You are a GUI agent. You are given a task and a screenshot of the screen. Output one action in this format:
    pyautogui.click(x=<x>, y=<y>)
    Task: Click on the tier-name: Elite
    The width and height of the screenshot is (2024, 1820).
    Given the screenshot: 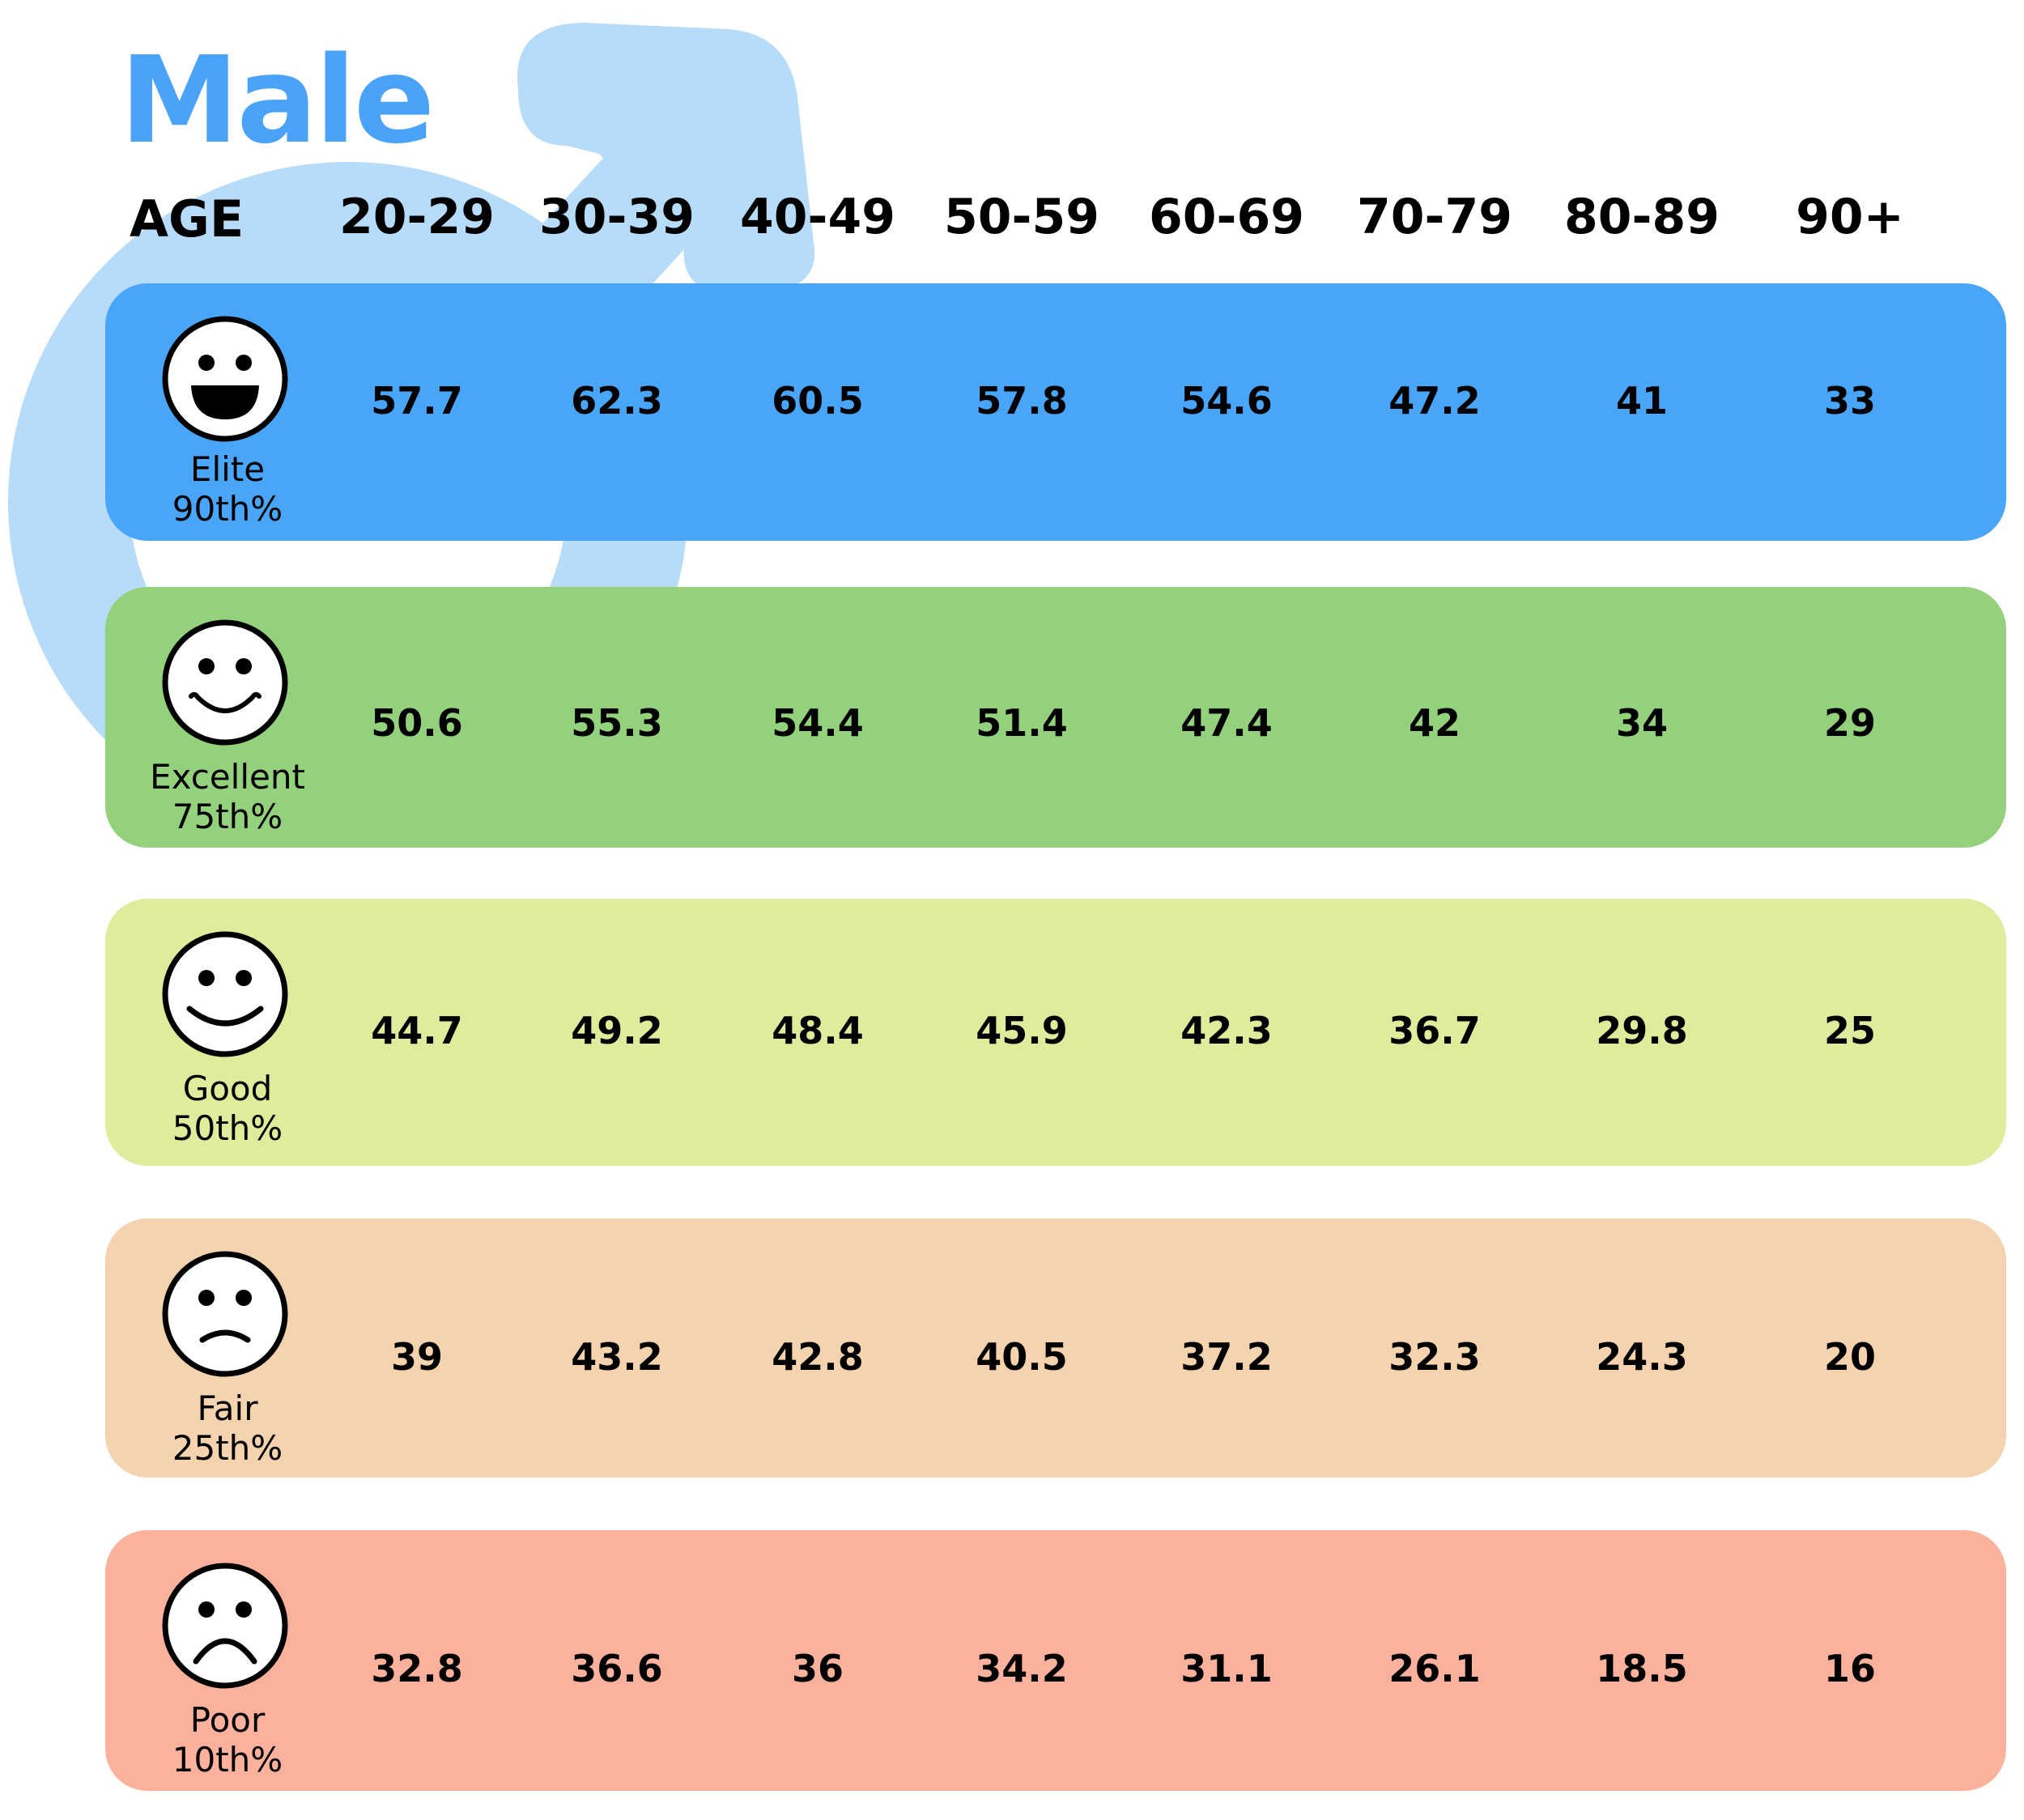 What is the action you would take?
    pyautogui.click(x=227, y=469)
    